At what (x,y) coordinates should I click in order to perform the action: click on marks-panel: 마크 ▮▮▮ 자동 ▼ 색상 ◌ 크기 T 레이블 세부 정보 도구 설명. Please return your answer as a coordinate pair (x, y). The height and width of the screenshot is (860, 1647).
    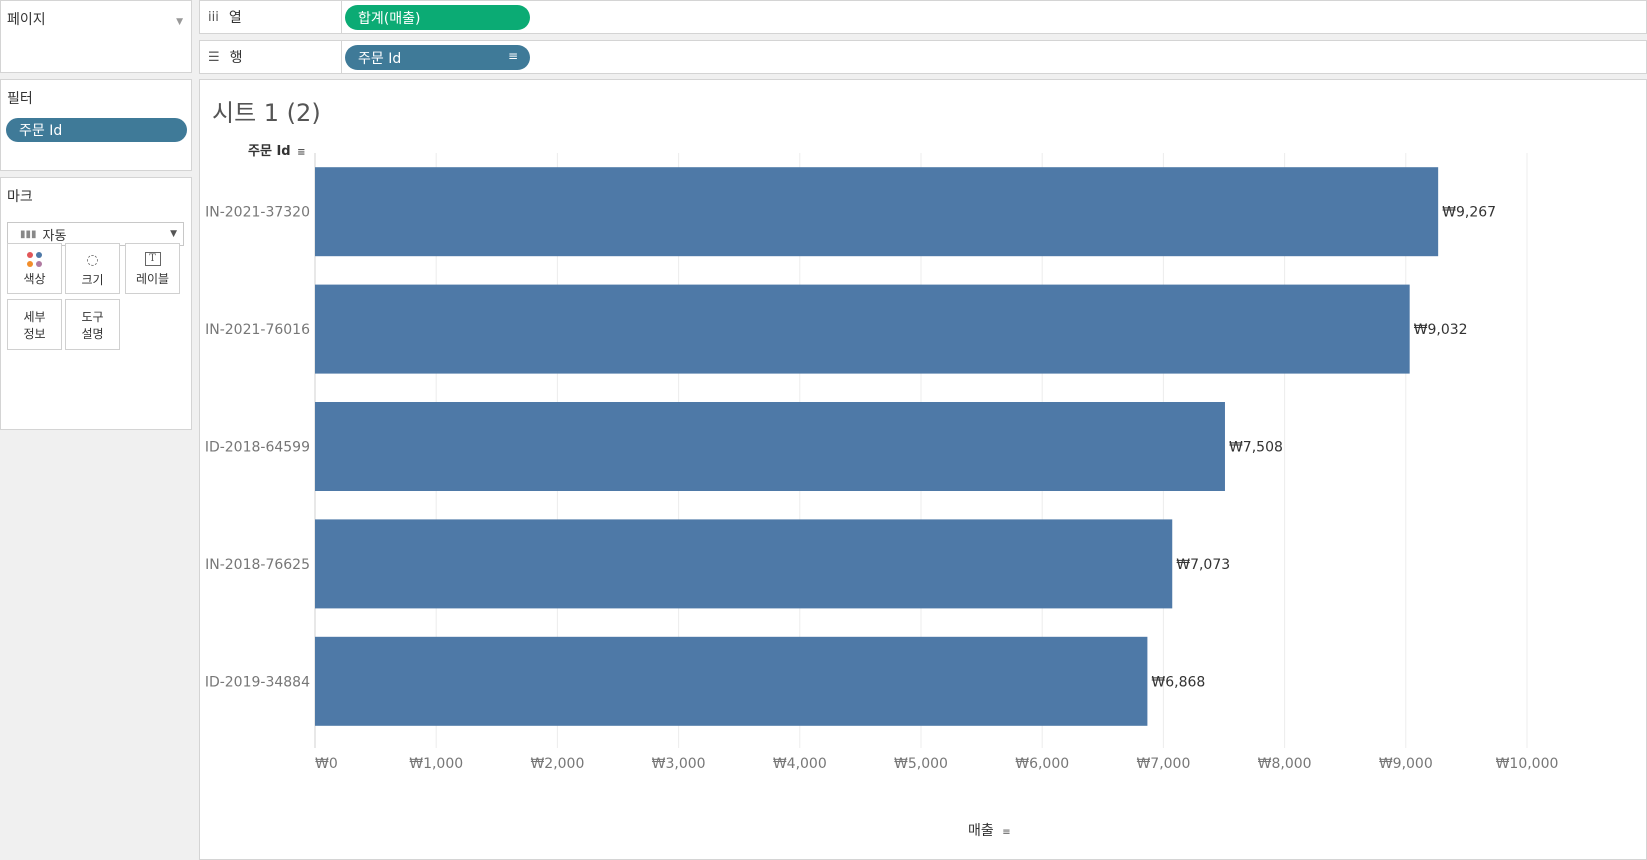
    Looking at the image, I should click on (96, 303).